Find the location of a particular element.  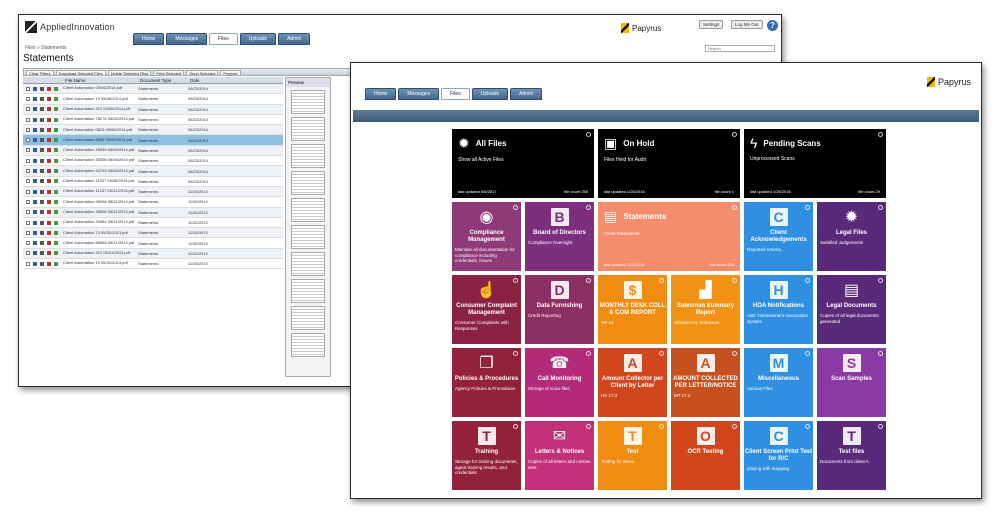

tab-files: Files is located at coordinates (455, 94).